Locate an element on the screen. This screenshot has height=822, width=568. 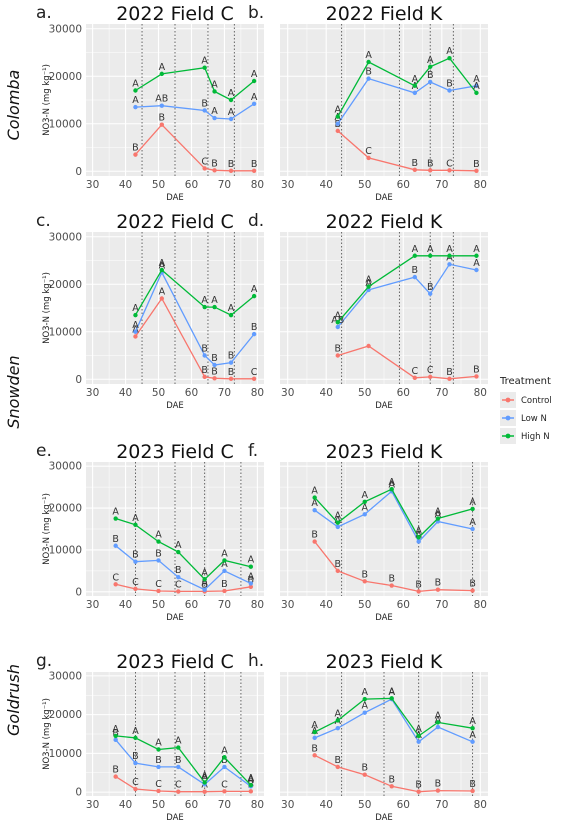
panel-letter: g. is located at coordinates (44, 661).